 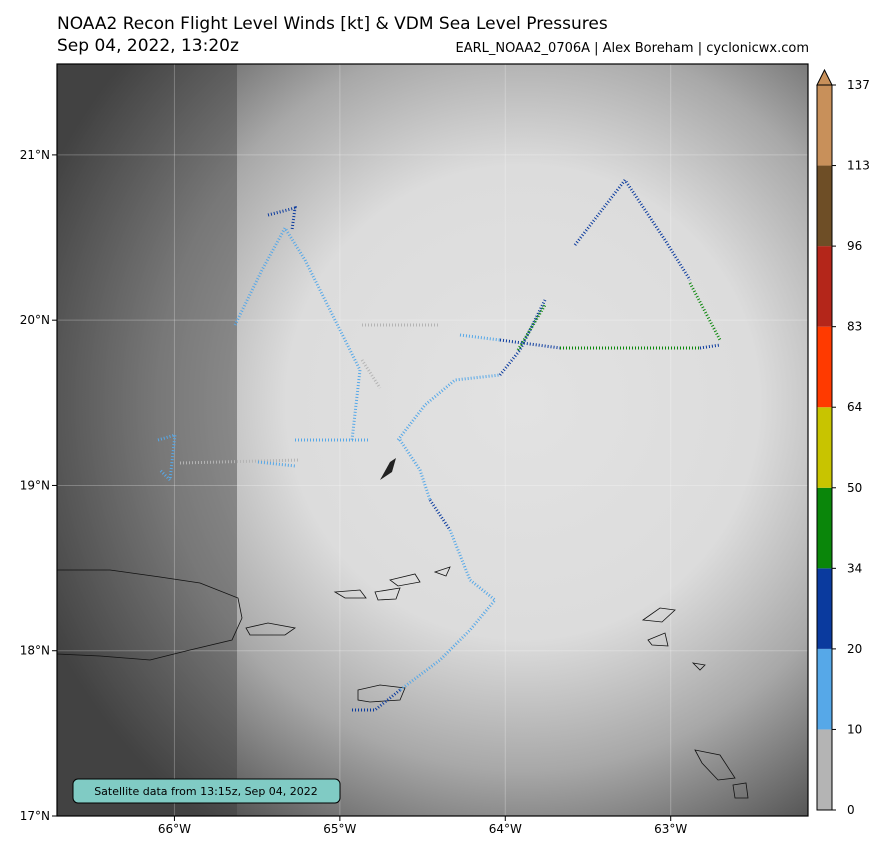 What do you see at coordinates (148, 46) in the screenshot?
I see `subtitle: Sep 04, 2022, 13:20z` at bounding box center [148, 46].